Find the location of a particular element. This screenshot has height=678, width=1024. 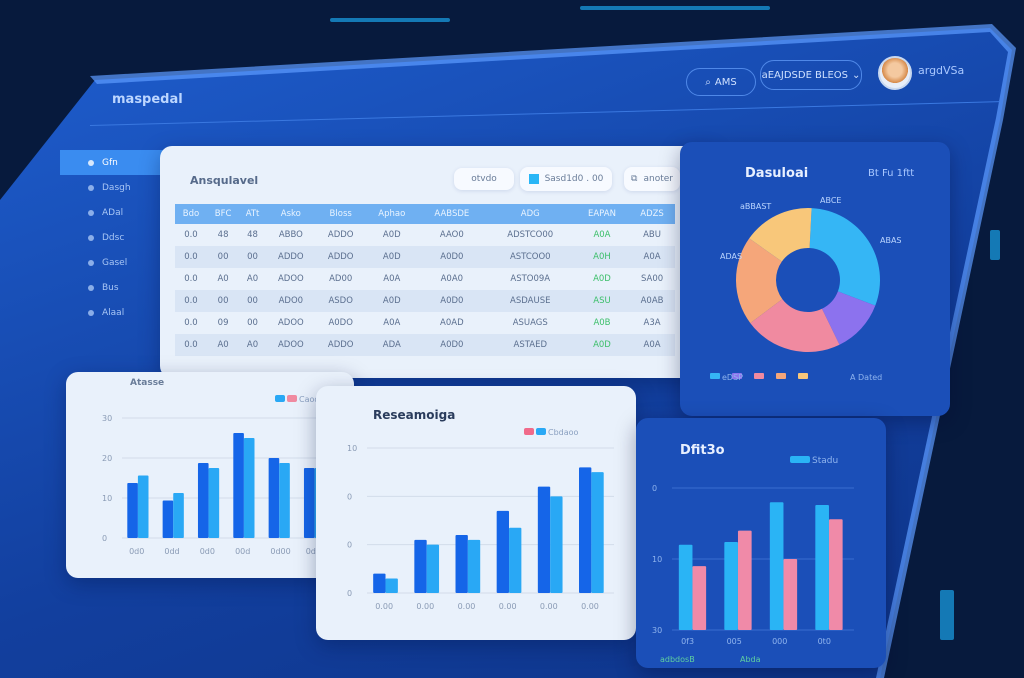

column-header: EAPAN is located at coordinates (602, 214).